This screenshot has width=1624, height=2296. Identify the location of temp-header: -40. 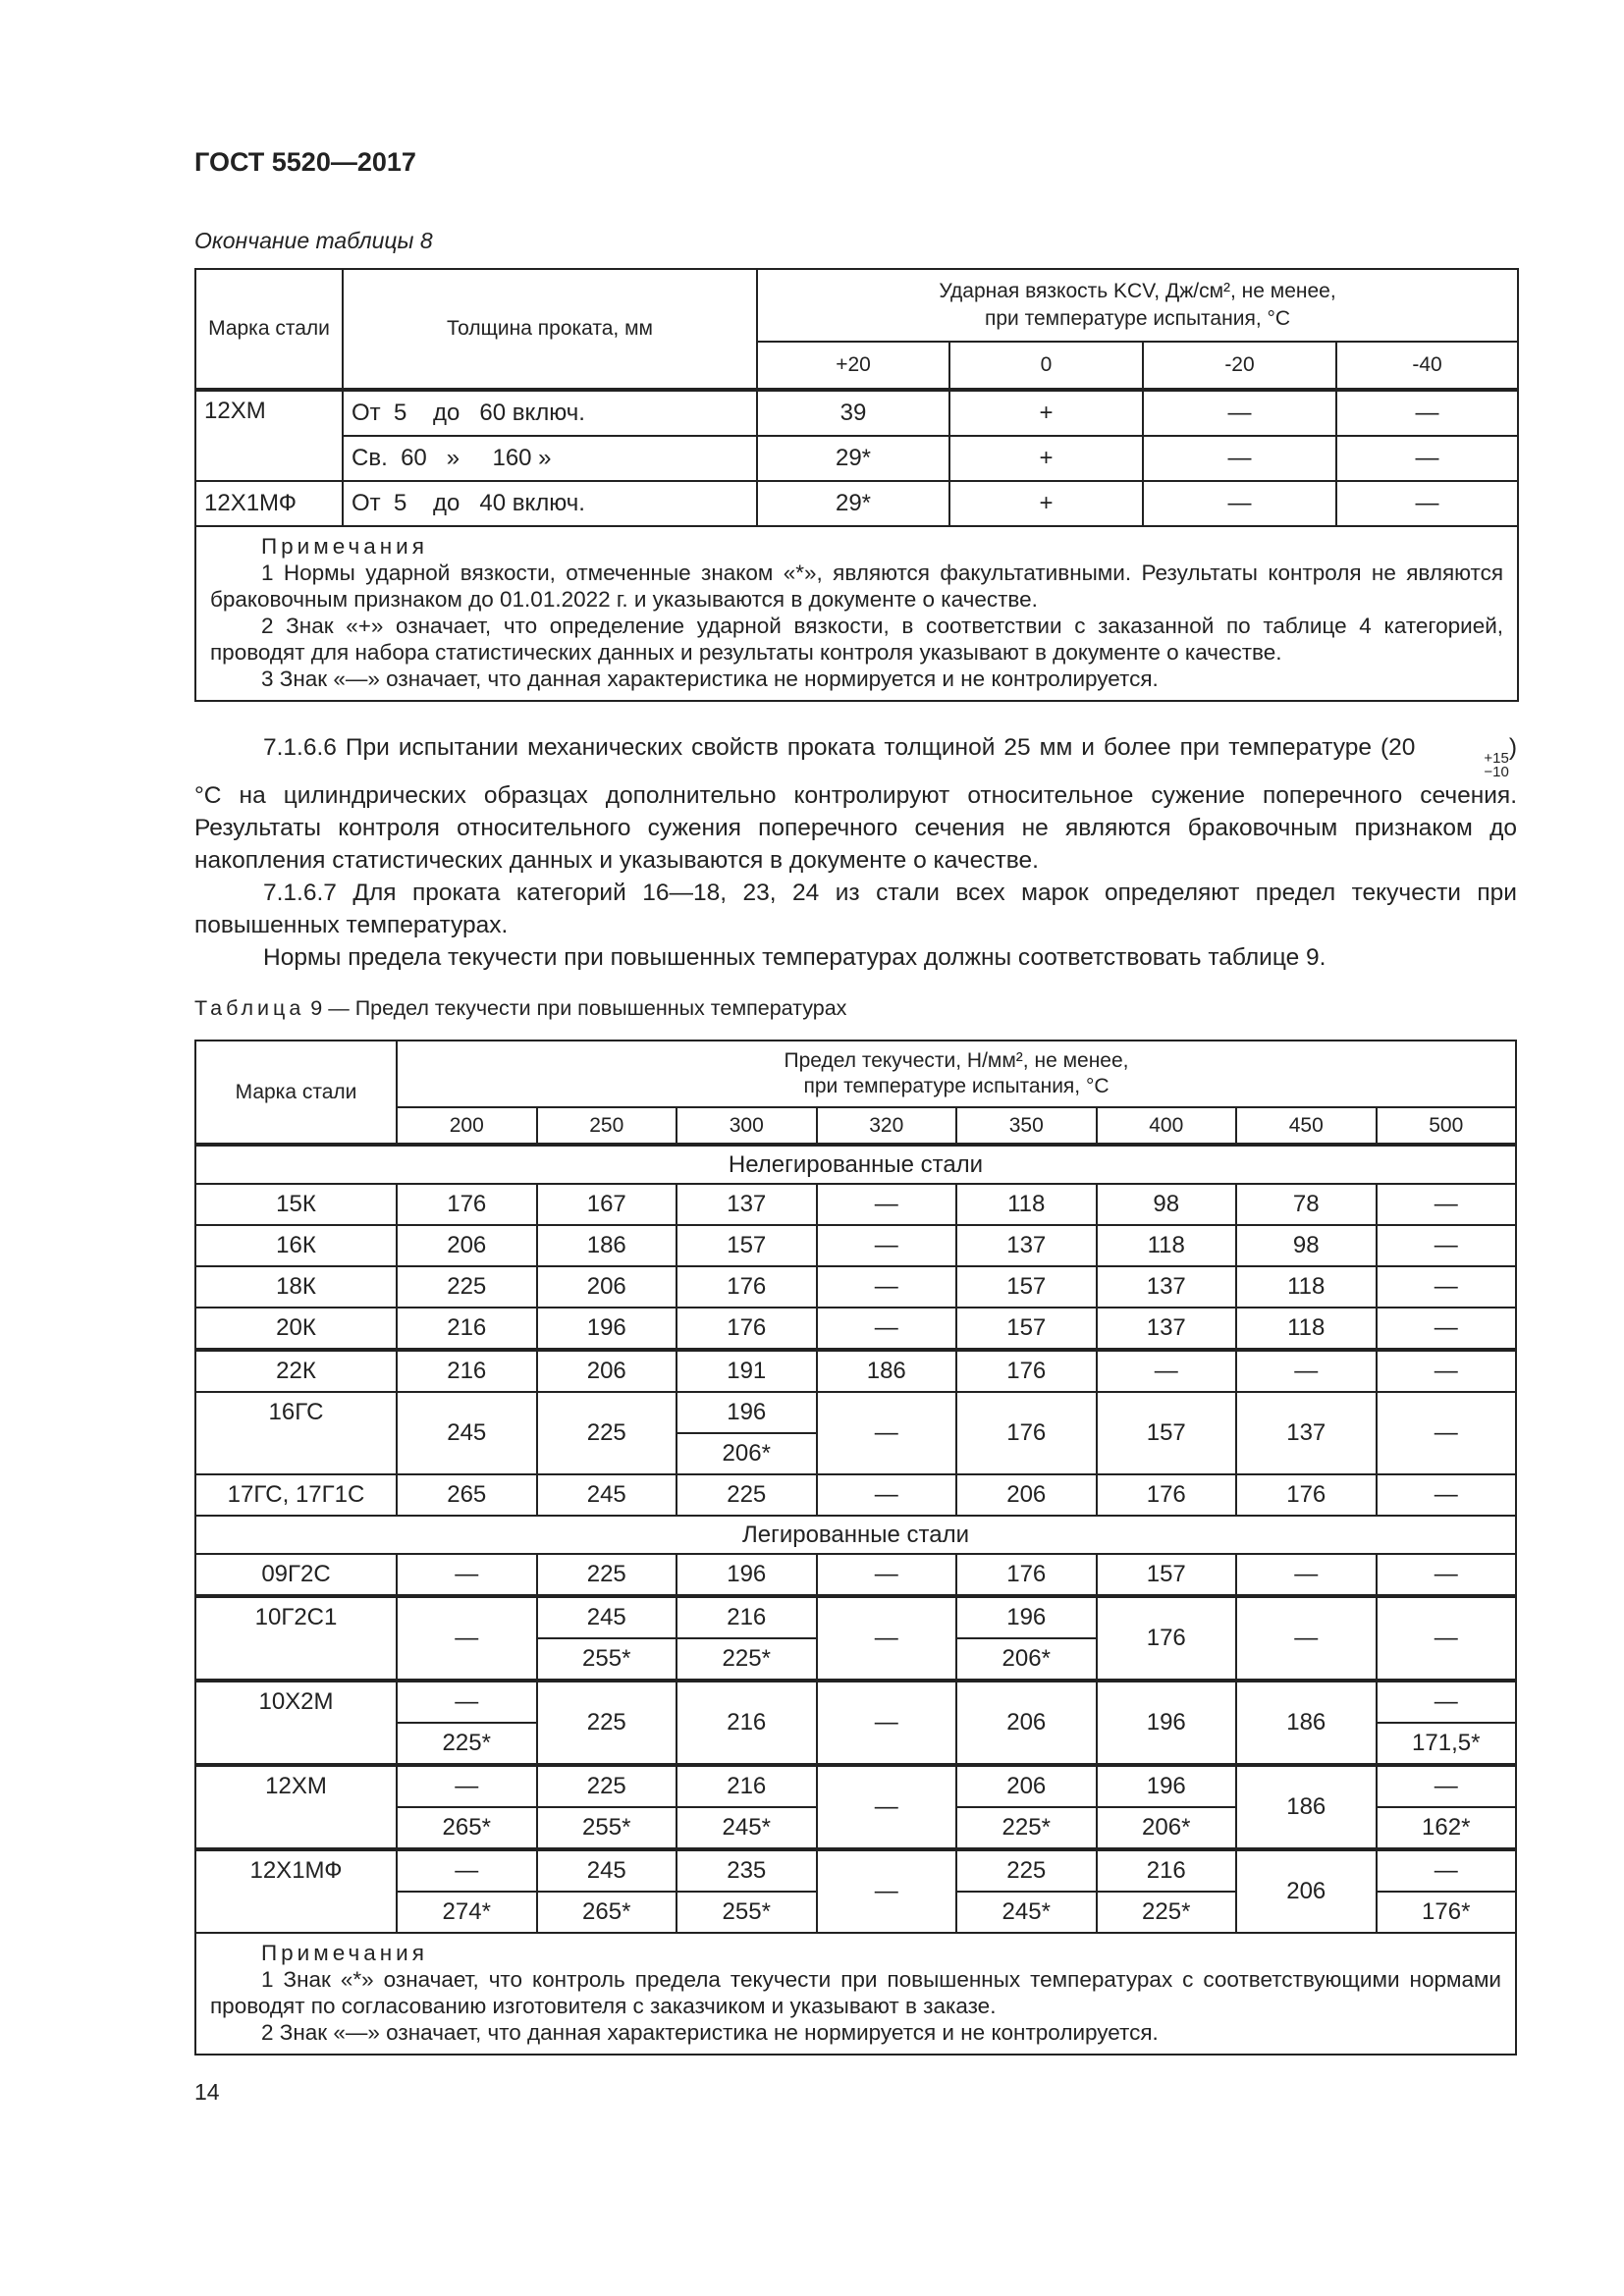
(1427, 366).